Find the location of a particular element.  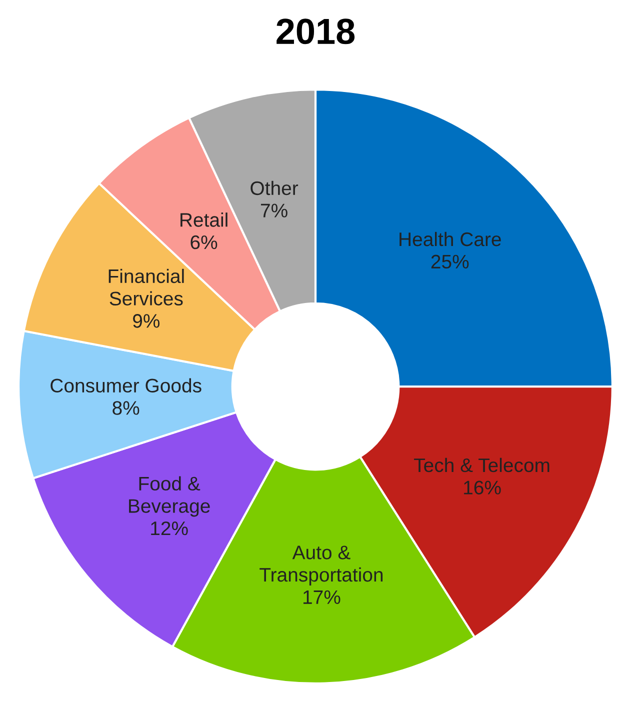

slice-label: Food & Beverage is located at coordinates (169, 496).